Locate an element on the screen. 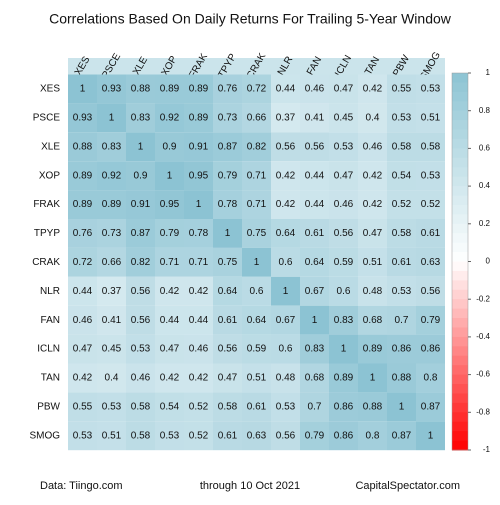  row-label: ICLN is located at coordinates (48, 349).